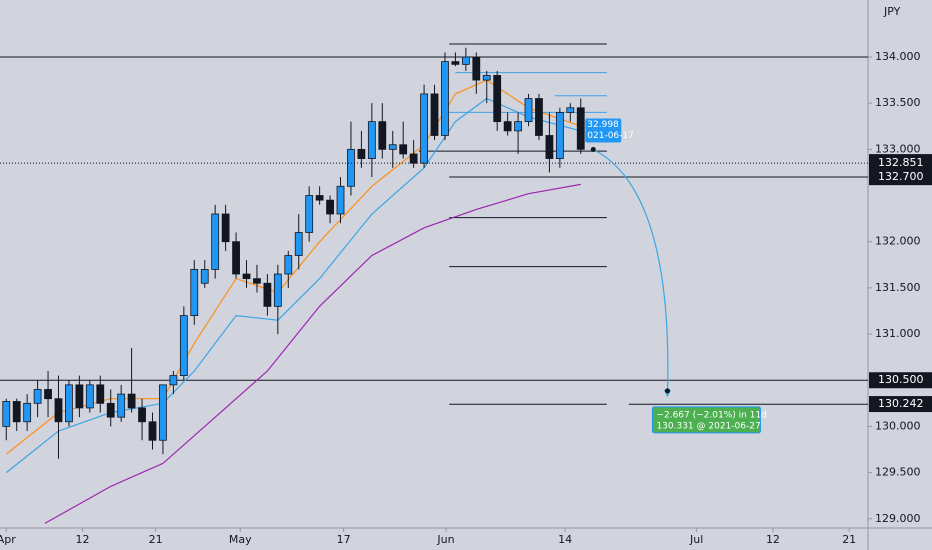 The width and height of the screenshot is (932, 550). What do you see at coordinates (898, 241) in the screenshot?
I see `y-tick-label: 132.000` at bounding box center [898, 241].